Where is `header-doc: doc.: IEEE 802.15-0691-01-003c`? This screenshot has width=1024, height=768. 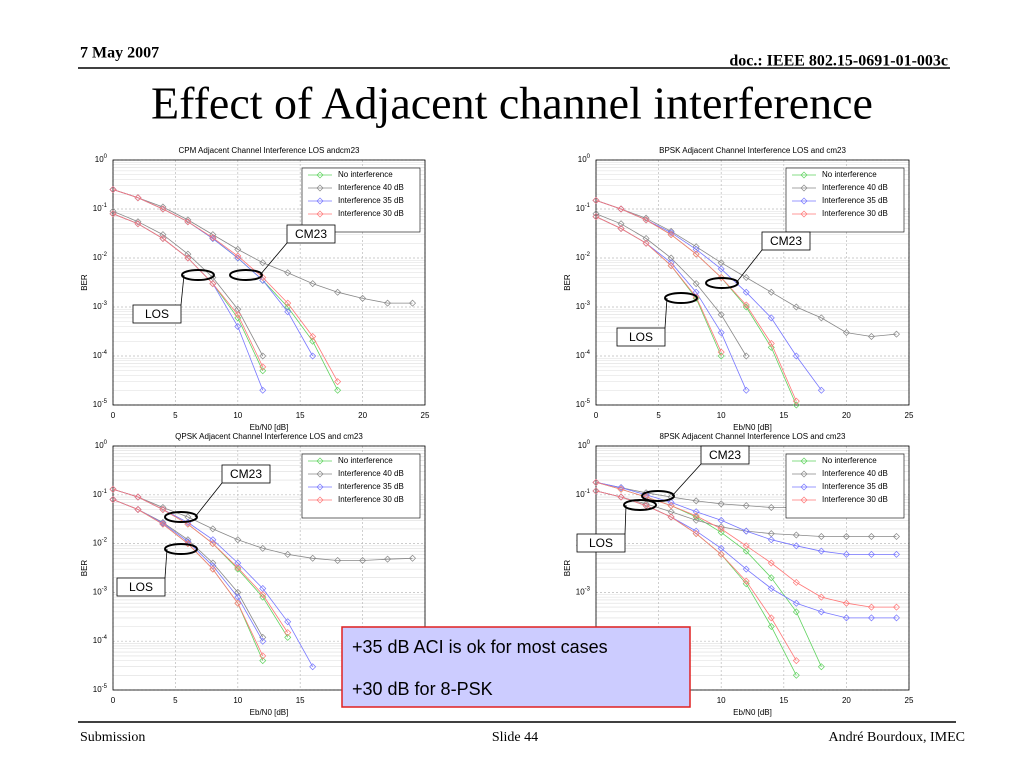 header-doc: doc.: IEEE 802.15-0691-01-003c is located at coordinates (838, 61).